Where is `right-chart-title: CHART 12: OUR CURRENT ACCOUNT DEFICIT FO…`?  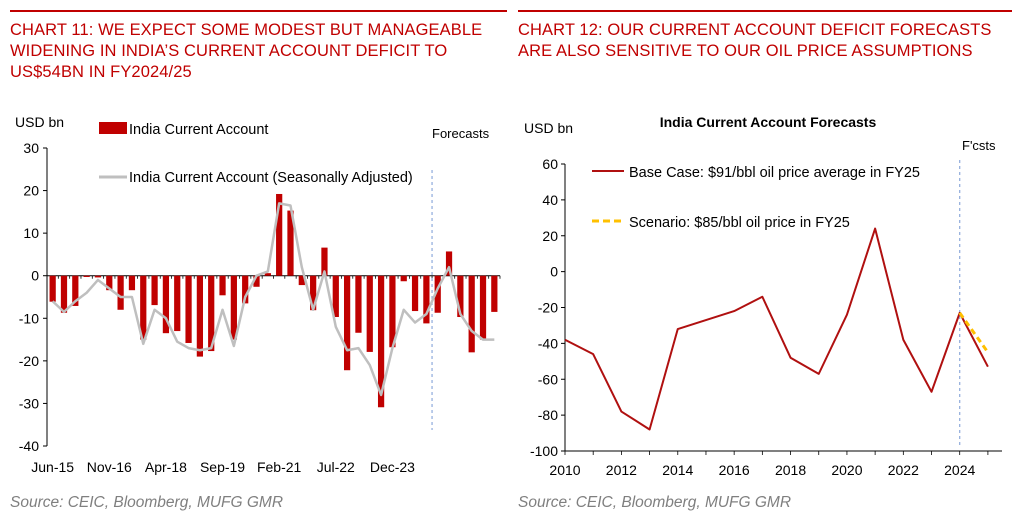 right-chart-title: CHART 12: OUR CURRENT ACCOUNT DEFICIT FO… is located at coordinates (755, 40).